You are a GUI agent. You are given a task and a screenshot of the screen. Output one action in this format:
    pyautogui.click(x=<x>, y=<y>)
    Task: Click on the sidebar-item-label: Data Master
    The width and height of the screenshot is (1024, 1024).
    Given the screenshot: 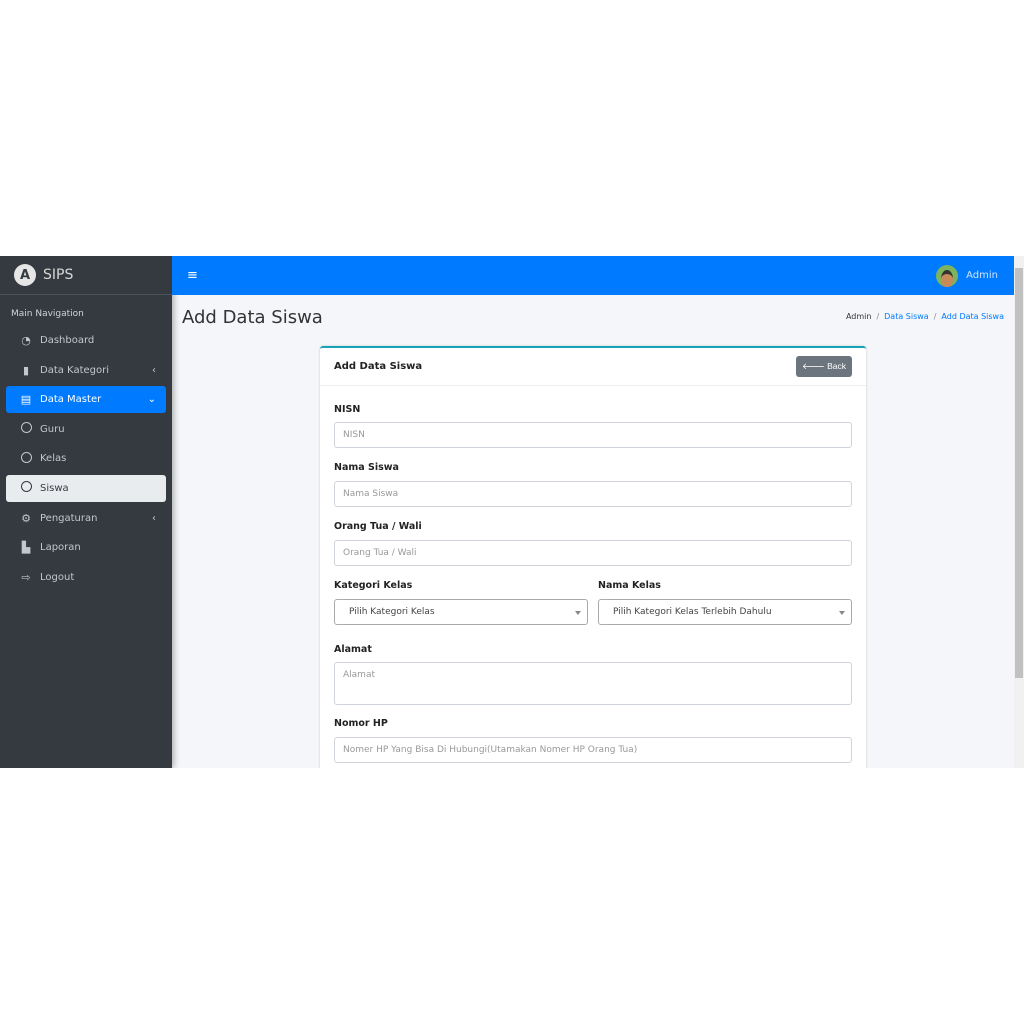 What is the action you would take?
    pyautogui.click(x=71, y=400)
    